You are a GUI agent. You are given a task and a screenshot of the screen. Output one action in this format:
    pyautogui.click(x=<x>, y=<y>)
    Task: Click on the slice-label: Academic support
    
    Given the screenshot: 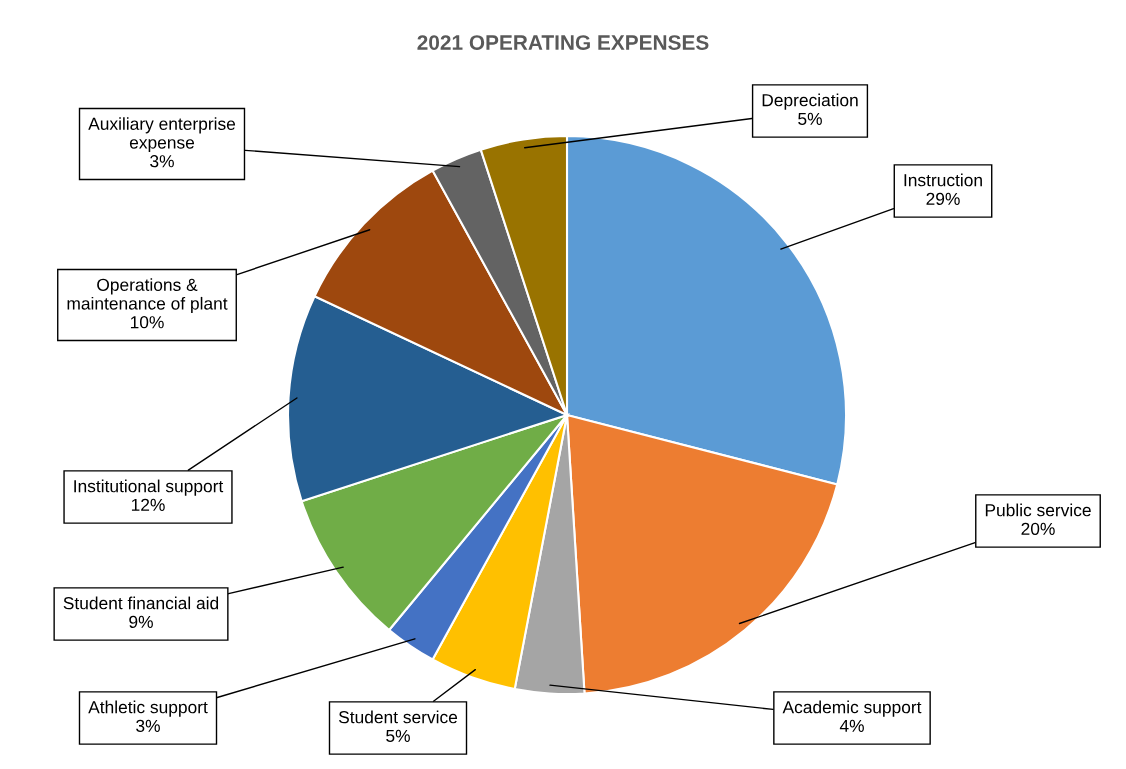 What is the action you would take?
    pyautogui.click(x=852, y=708)
    